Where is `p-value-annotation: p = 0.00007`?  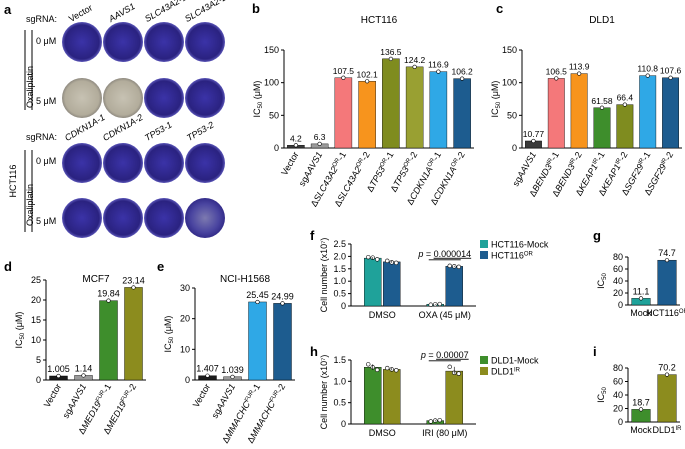
p-value-annotation: p = 0.00007 is located at coordinates (444, 355).